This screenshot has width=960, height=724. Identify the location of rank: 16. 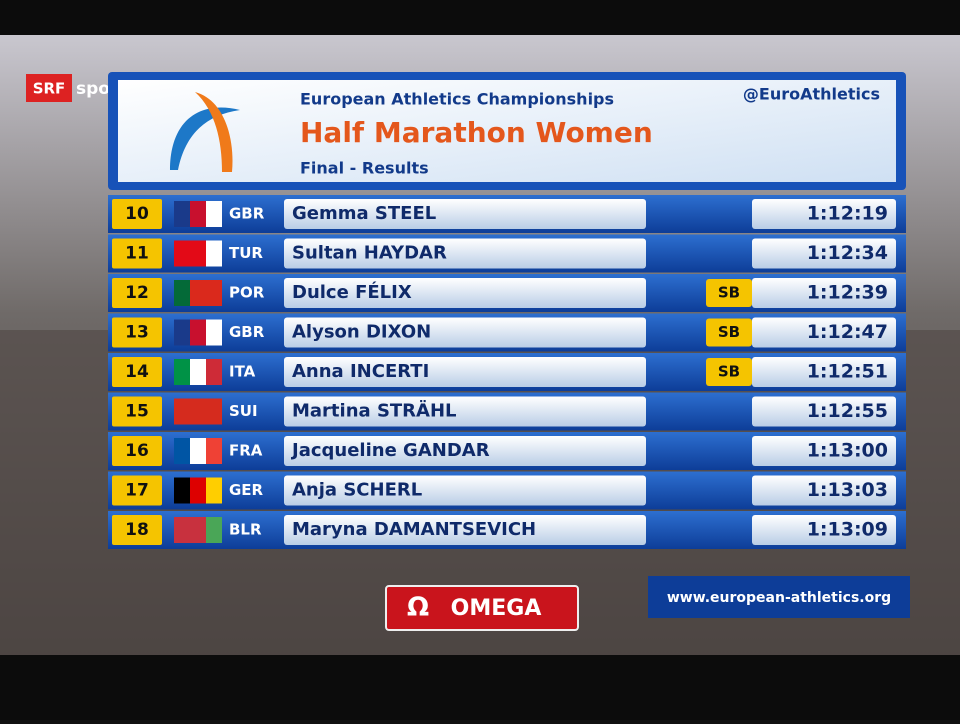
(137, 451).